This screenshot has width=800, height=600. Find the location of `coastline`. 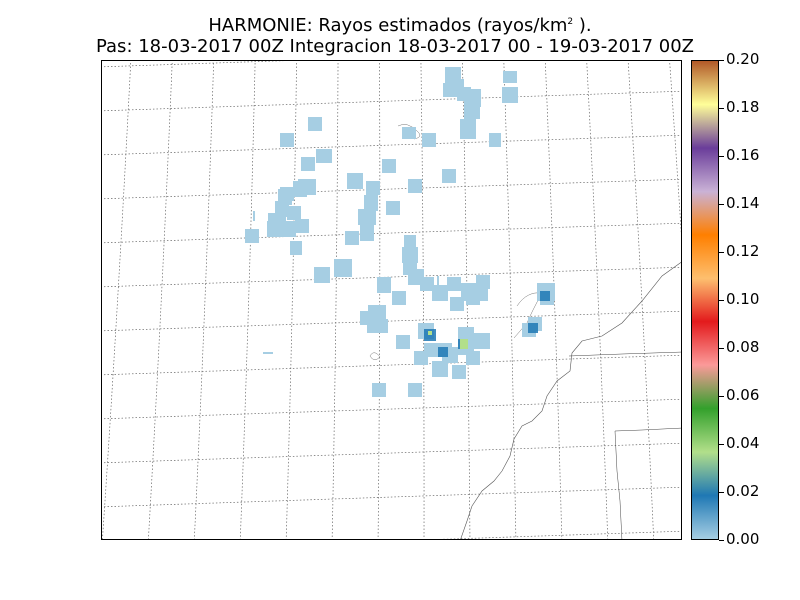

coastline is located at coordinates (570, 400).